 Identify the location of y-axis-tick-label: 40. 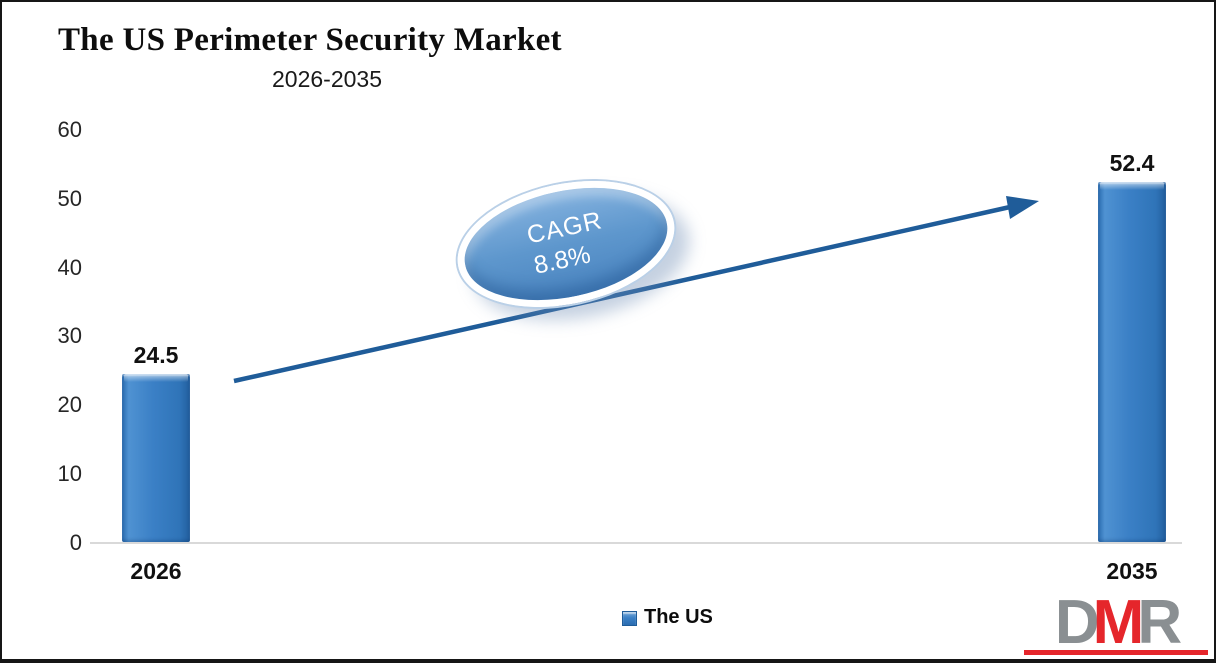
(69, 267).